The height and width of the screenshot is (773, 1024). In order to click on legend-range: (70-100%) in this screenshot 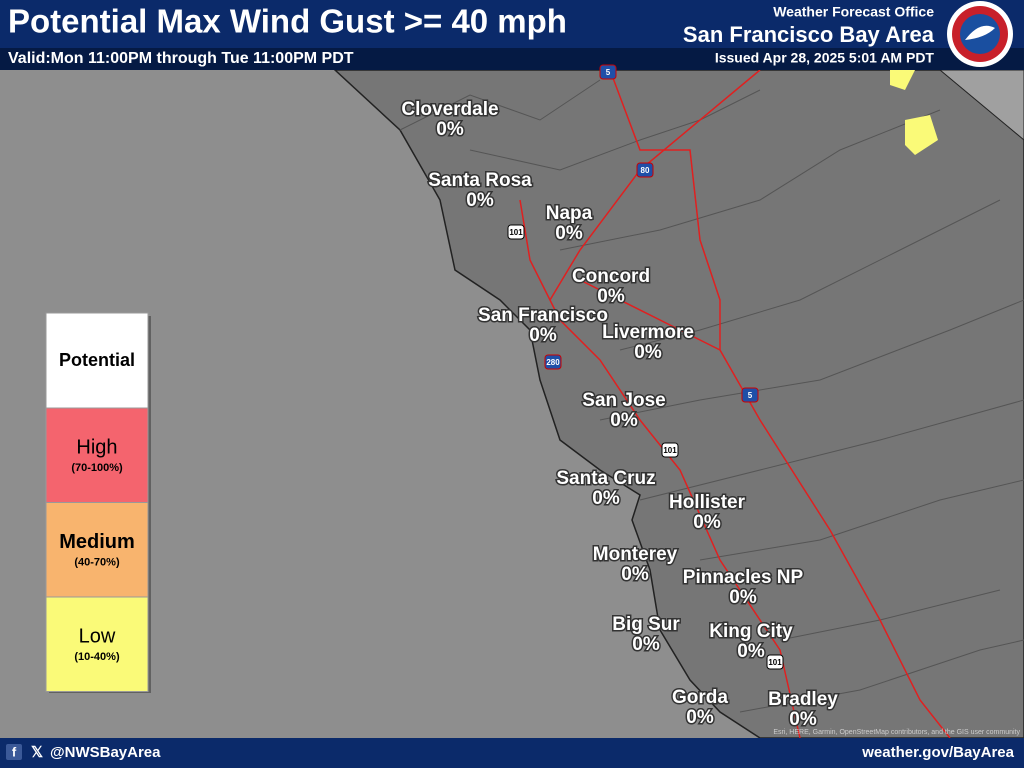, I will do `click(97, 468)`.